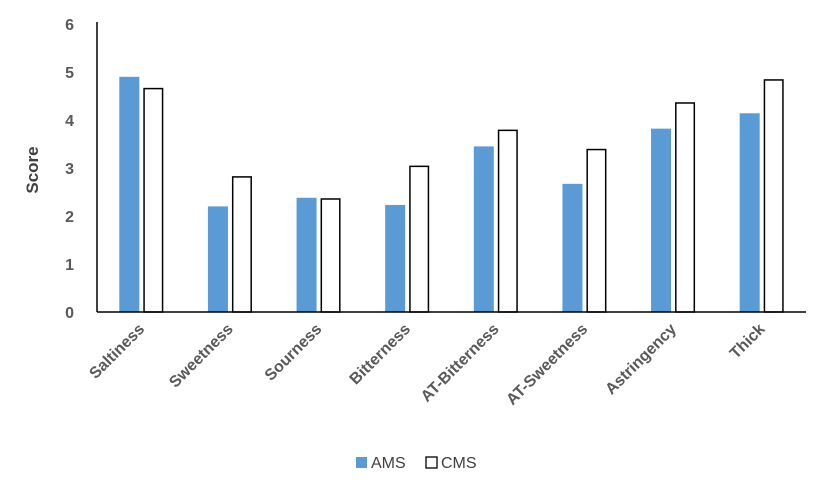 The height and width of the screenshot is (496, 827). I want to click on y-tick-label: 3, so click(69, 169).